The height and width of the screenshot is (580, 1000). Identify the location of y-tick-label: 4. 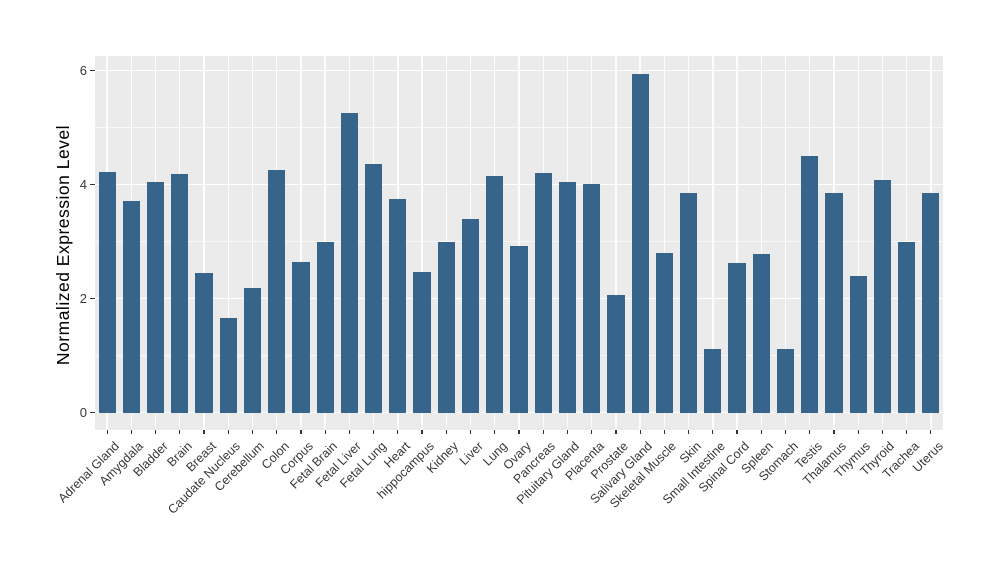
(83, 184).